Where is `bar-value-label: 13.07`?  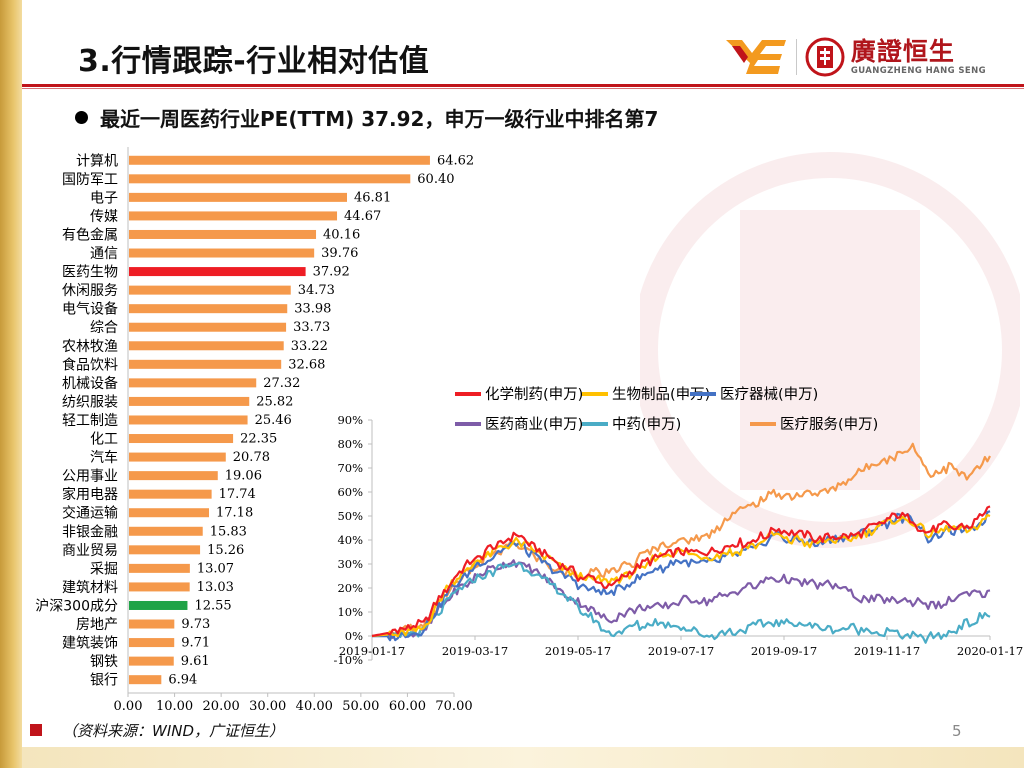 bar-value-label: 13.07 is located at coordinates (215, 568).